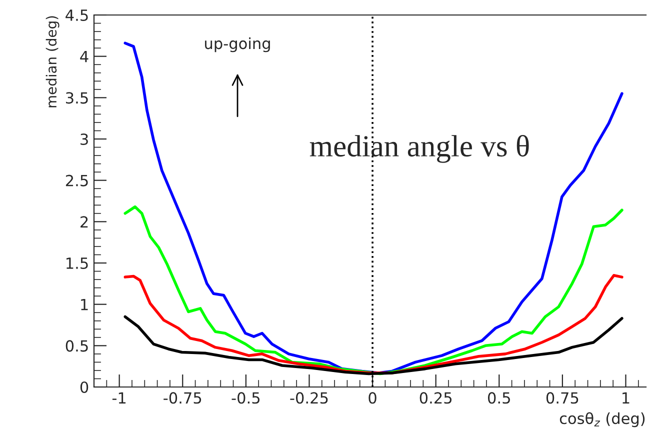 The height and width of the screenshot is (443, 649). What do you see at coordinates (84, 304) in the screenshot?
I see `y-tick-label: 1` at bounding box center [84, 304].